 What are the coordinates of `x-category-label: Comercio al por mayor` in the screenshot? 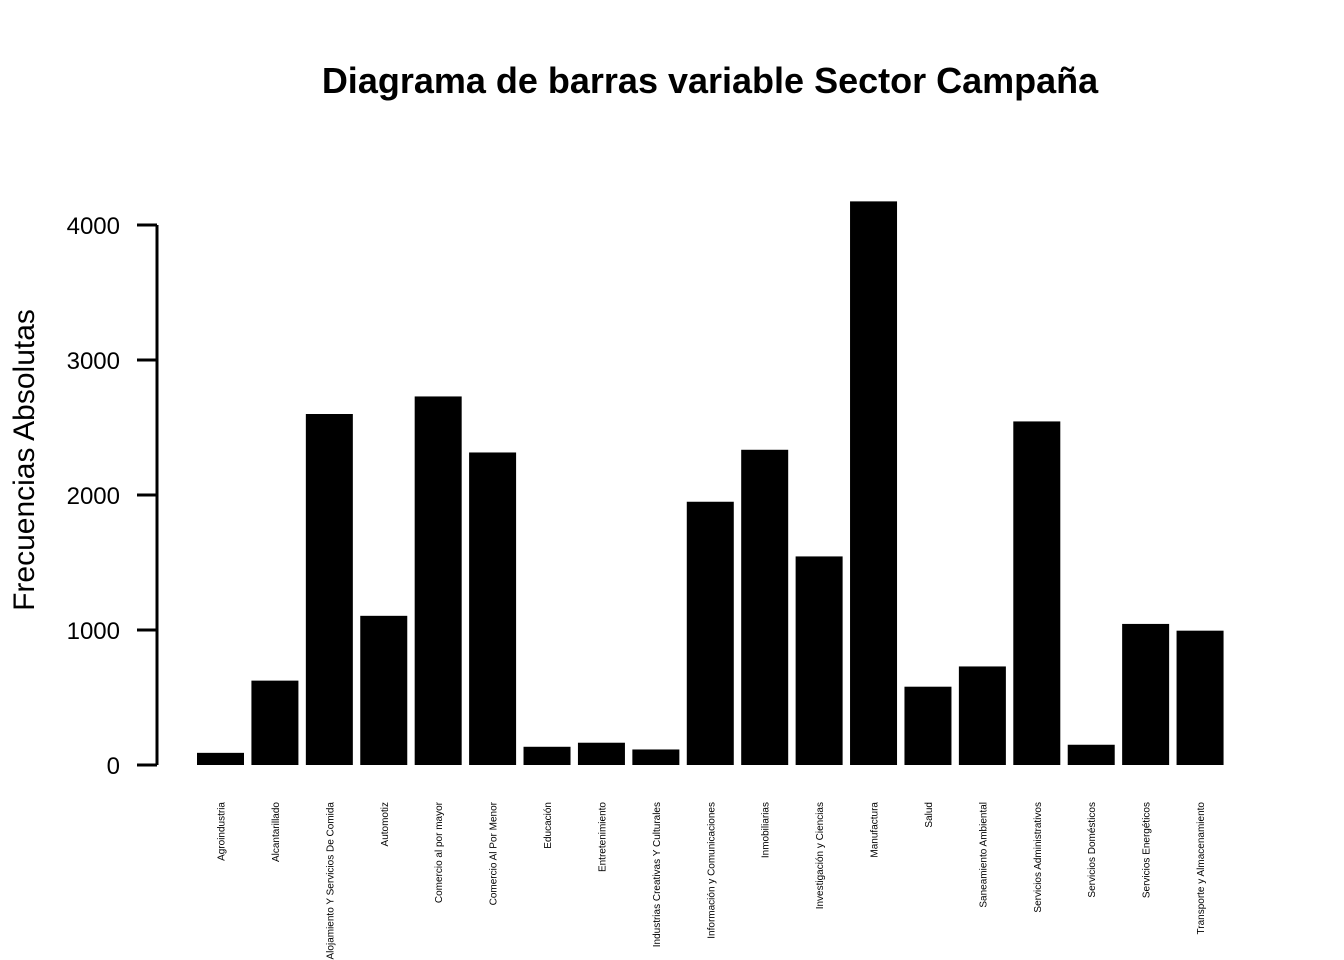 It's located at (439, 852).